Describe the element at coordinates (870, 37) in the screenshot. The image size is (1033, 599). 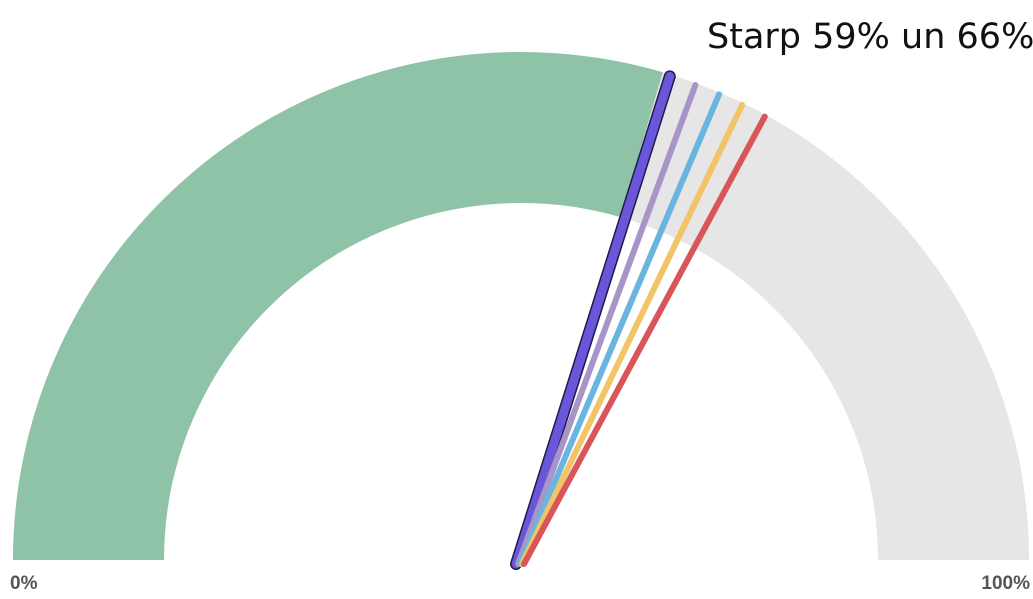
I see `gauge-annotation: Starp 59% un 66%` at that location.